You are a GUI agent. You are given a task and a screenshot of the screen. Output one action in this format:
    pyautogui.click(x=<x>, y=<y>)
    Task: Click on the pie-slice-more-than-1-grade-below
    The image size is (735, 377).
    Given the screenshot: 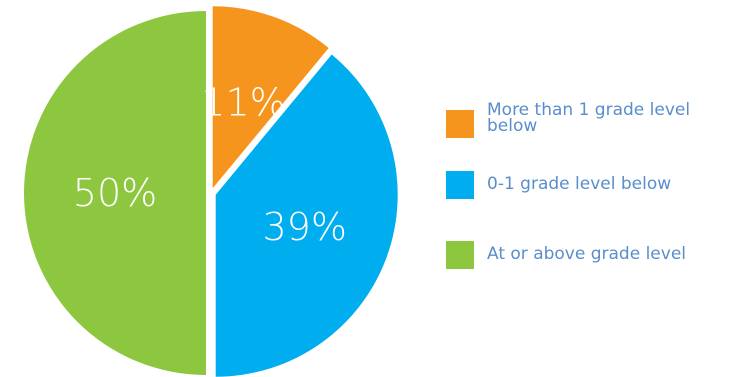 What is the action you would take?
    pyautogui.click(x=270, y=97)
    